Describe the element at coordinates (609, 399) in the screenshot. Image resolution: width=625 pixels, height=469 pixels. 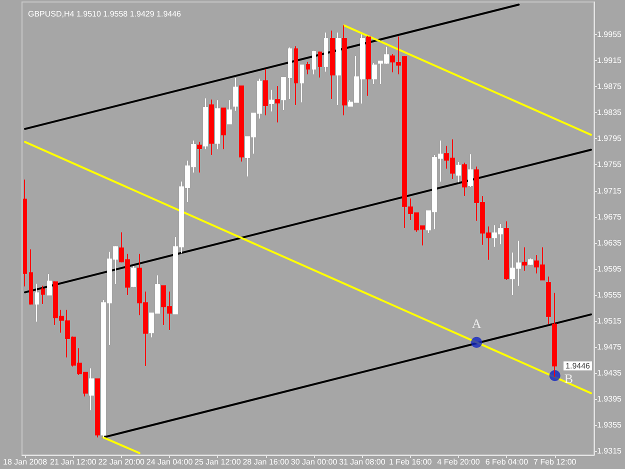
I see `y-tick-label: 1.9395` at that location.